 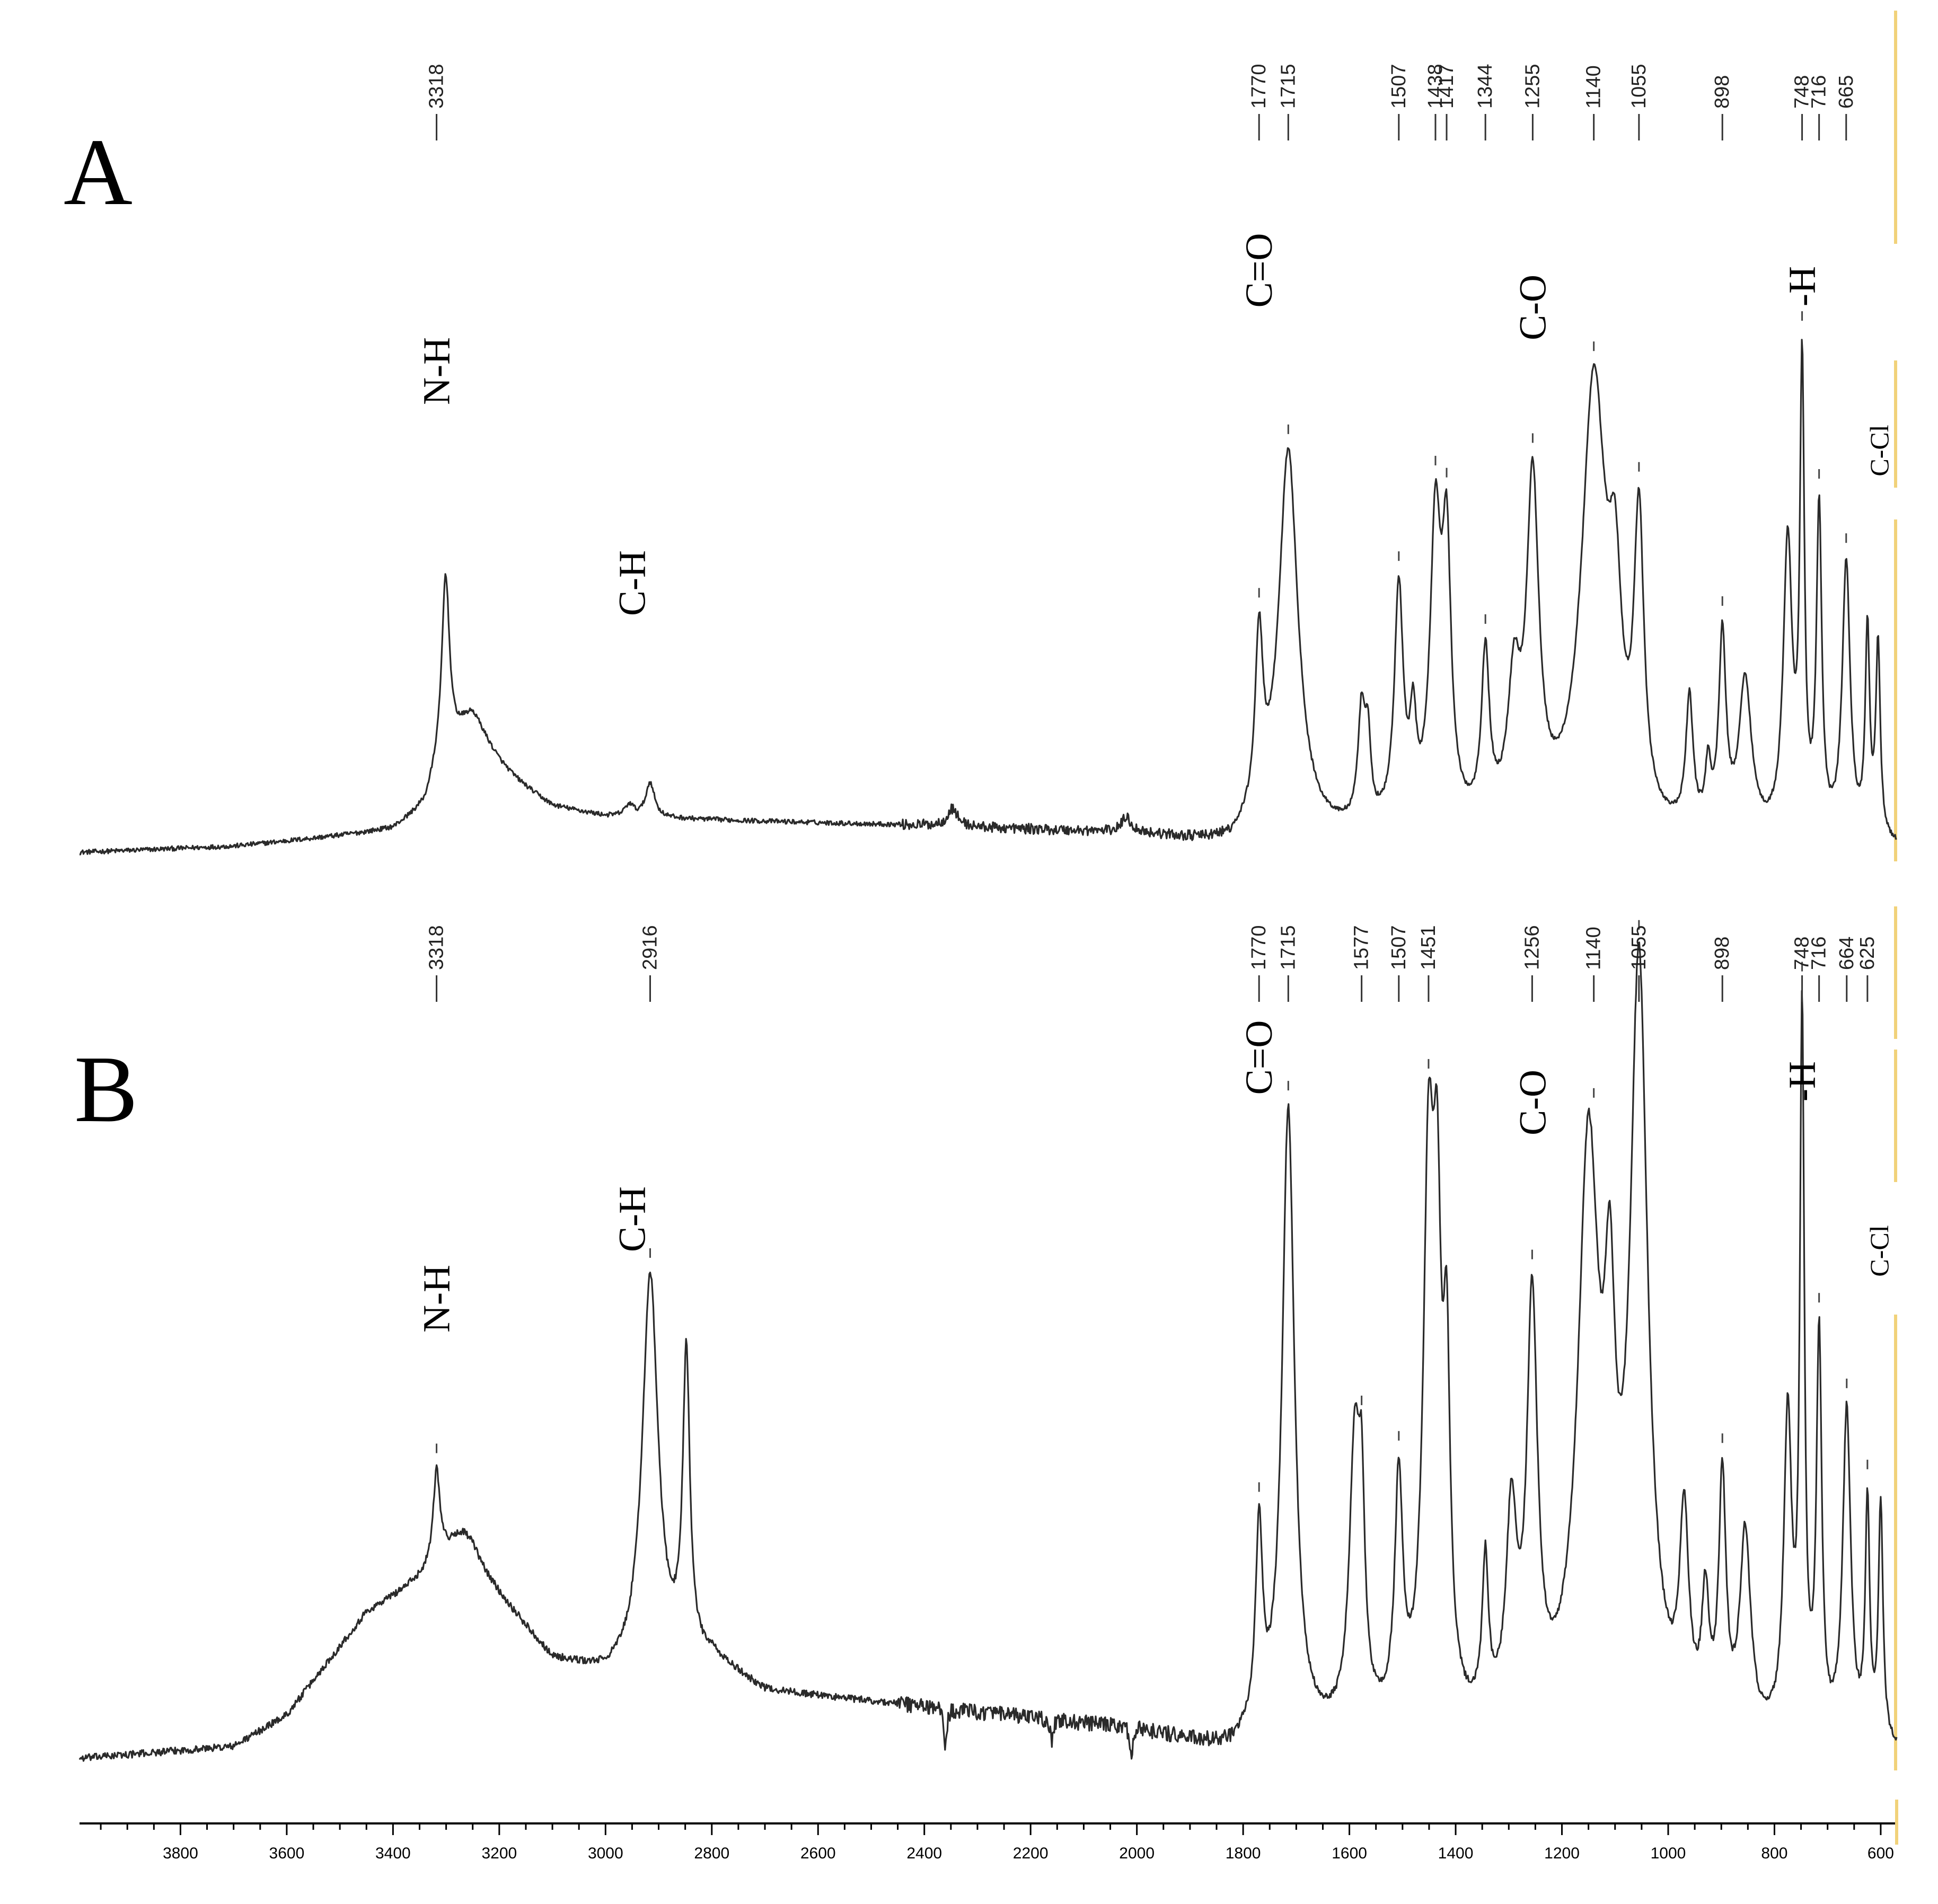 I want to click on peak-label-b-1507: 1507, so click(x=1399, y=947).